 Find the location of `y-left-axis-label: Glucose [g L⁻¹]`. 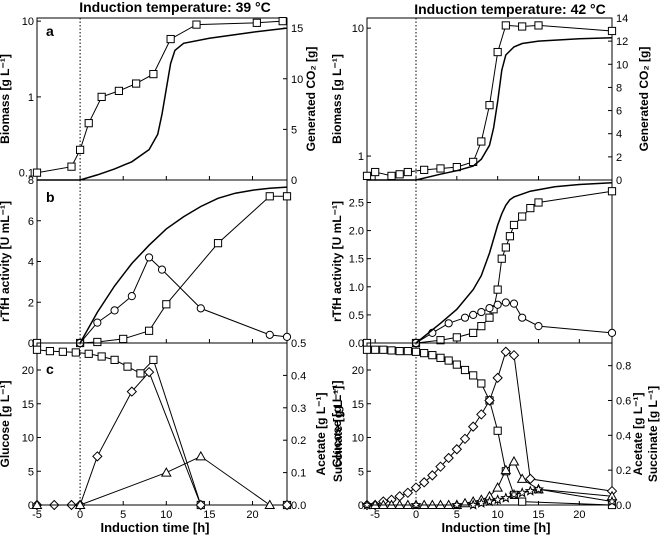

y-left-axis-label: Glucose [g L⁻¹] is located at coordinates (6, 423).